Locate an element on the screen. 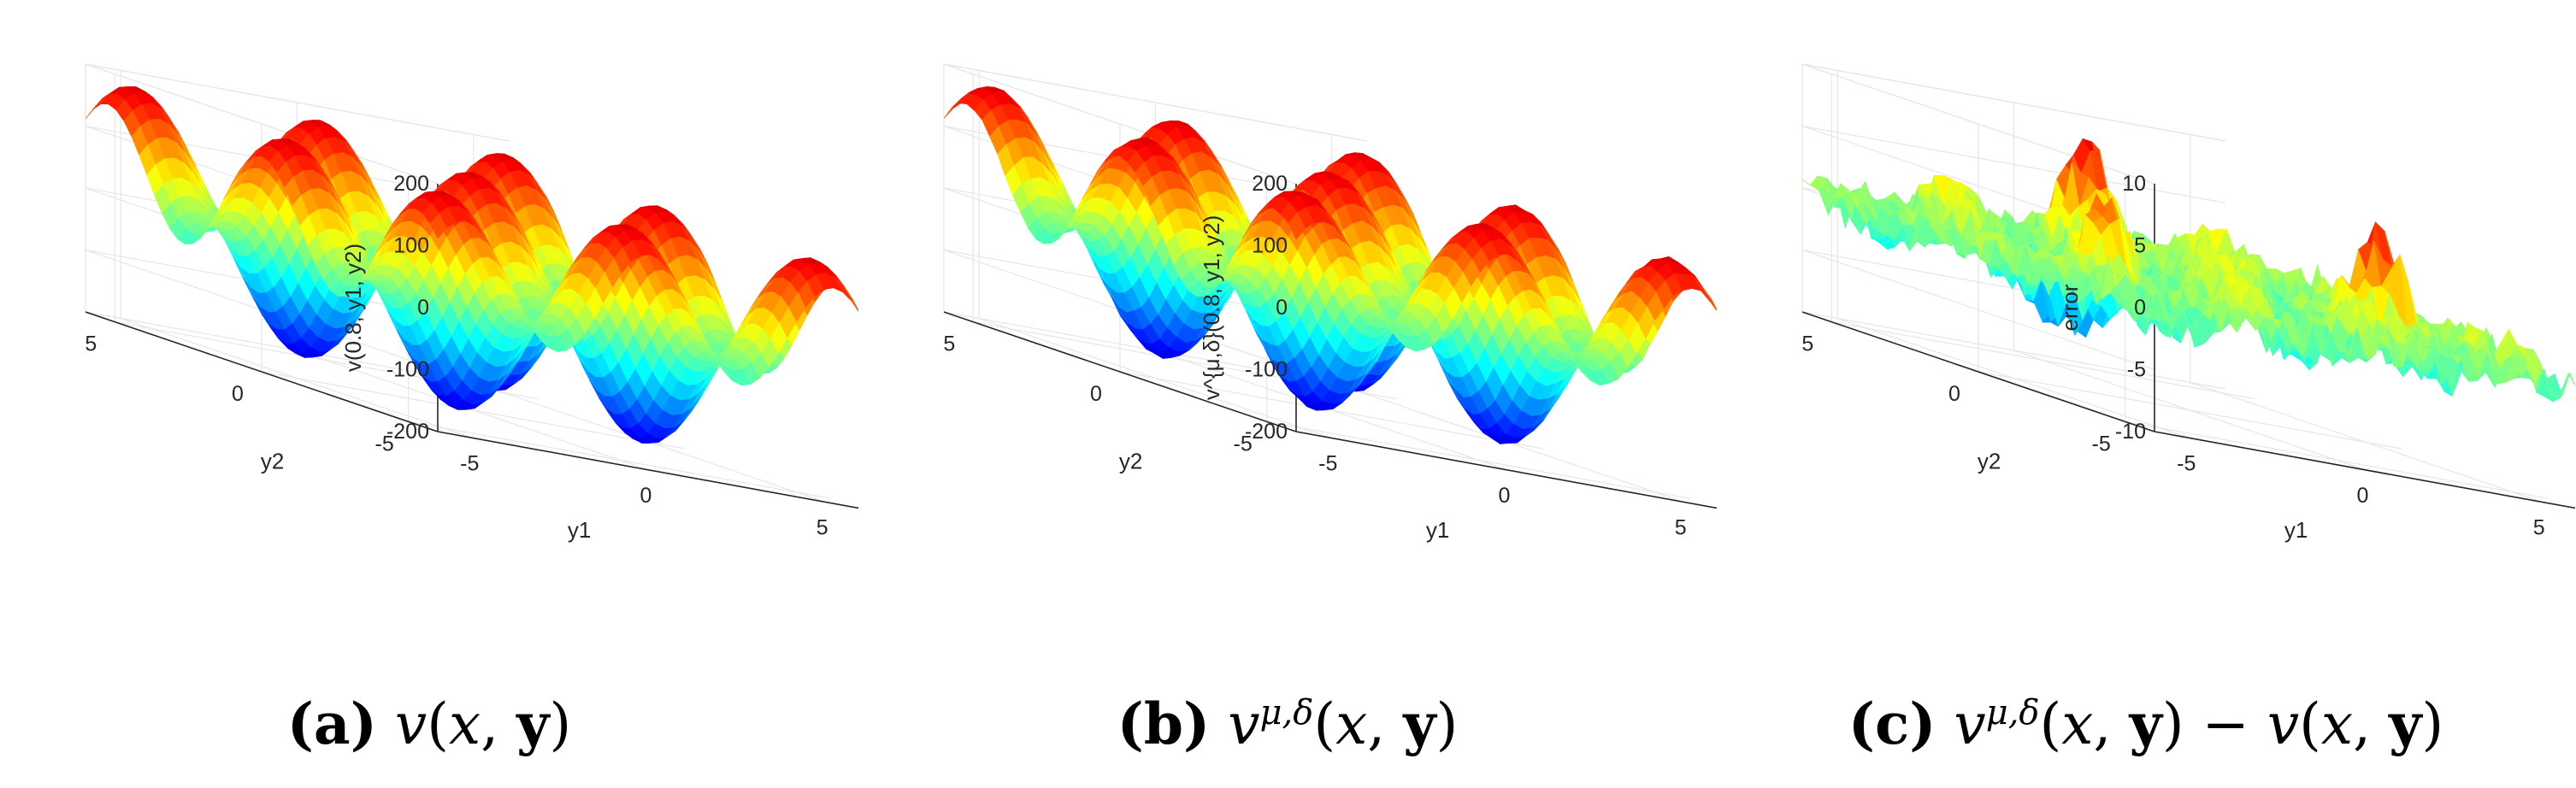  z-axis-label: error is located at coordinates (2070, 308).